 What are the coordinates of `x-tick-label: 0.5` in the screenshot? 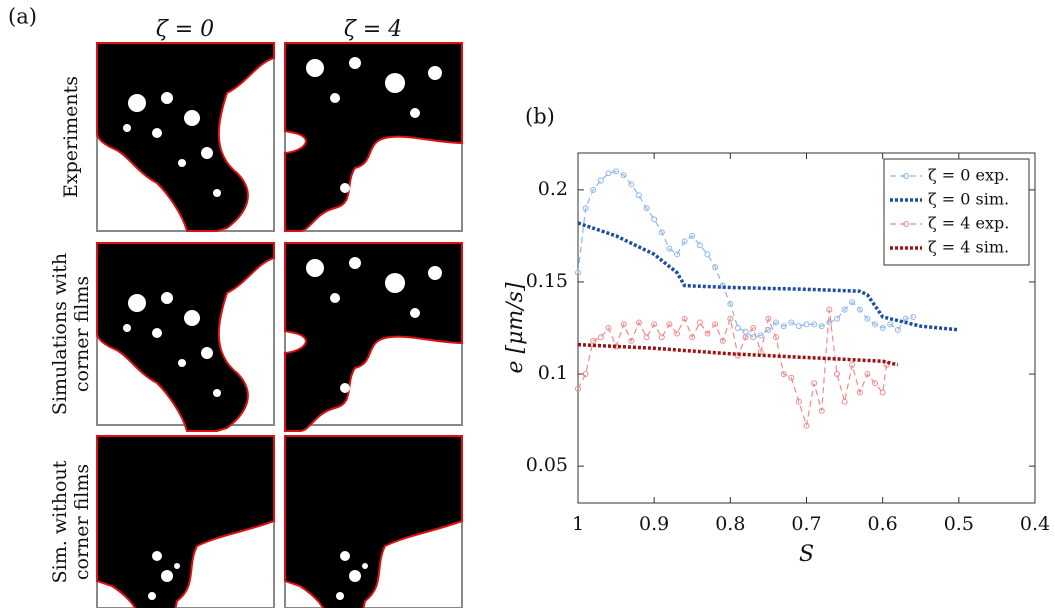 It's located at (959, 524).